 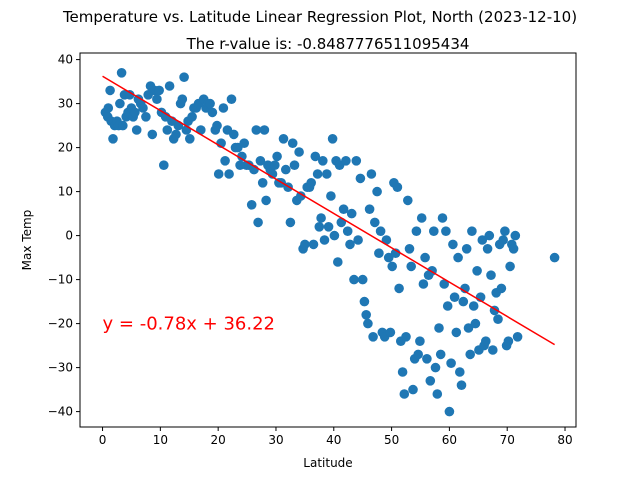 I want to click on x-tick-label: 20, so click(x=218, y=440).